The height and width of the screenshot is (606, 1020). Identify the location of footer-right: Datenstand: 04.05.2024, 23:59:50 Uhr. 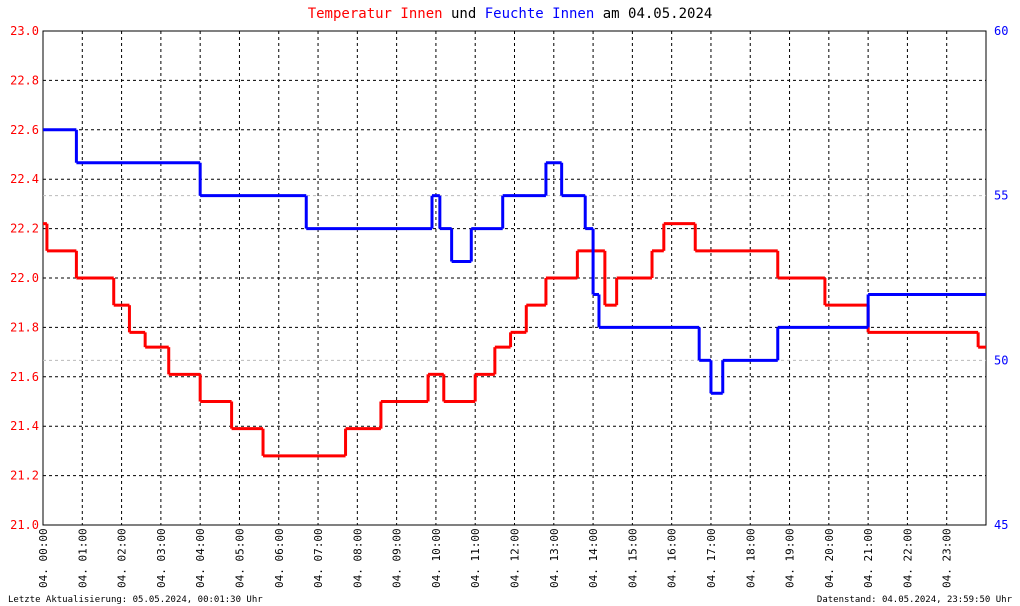
(915, 600).